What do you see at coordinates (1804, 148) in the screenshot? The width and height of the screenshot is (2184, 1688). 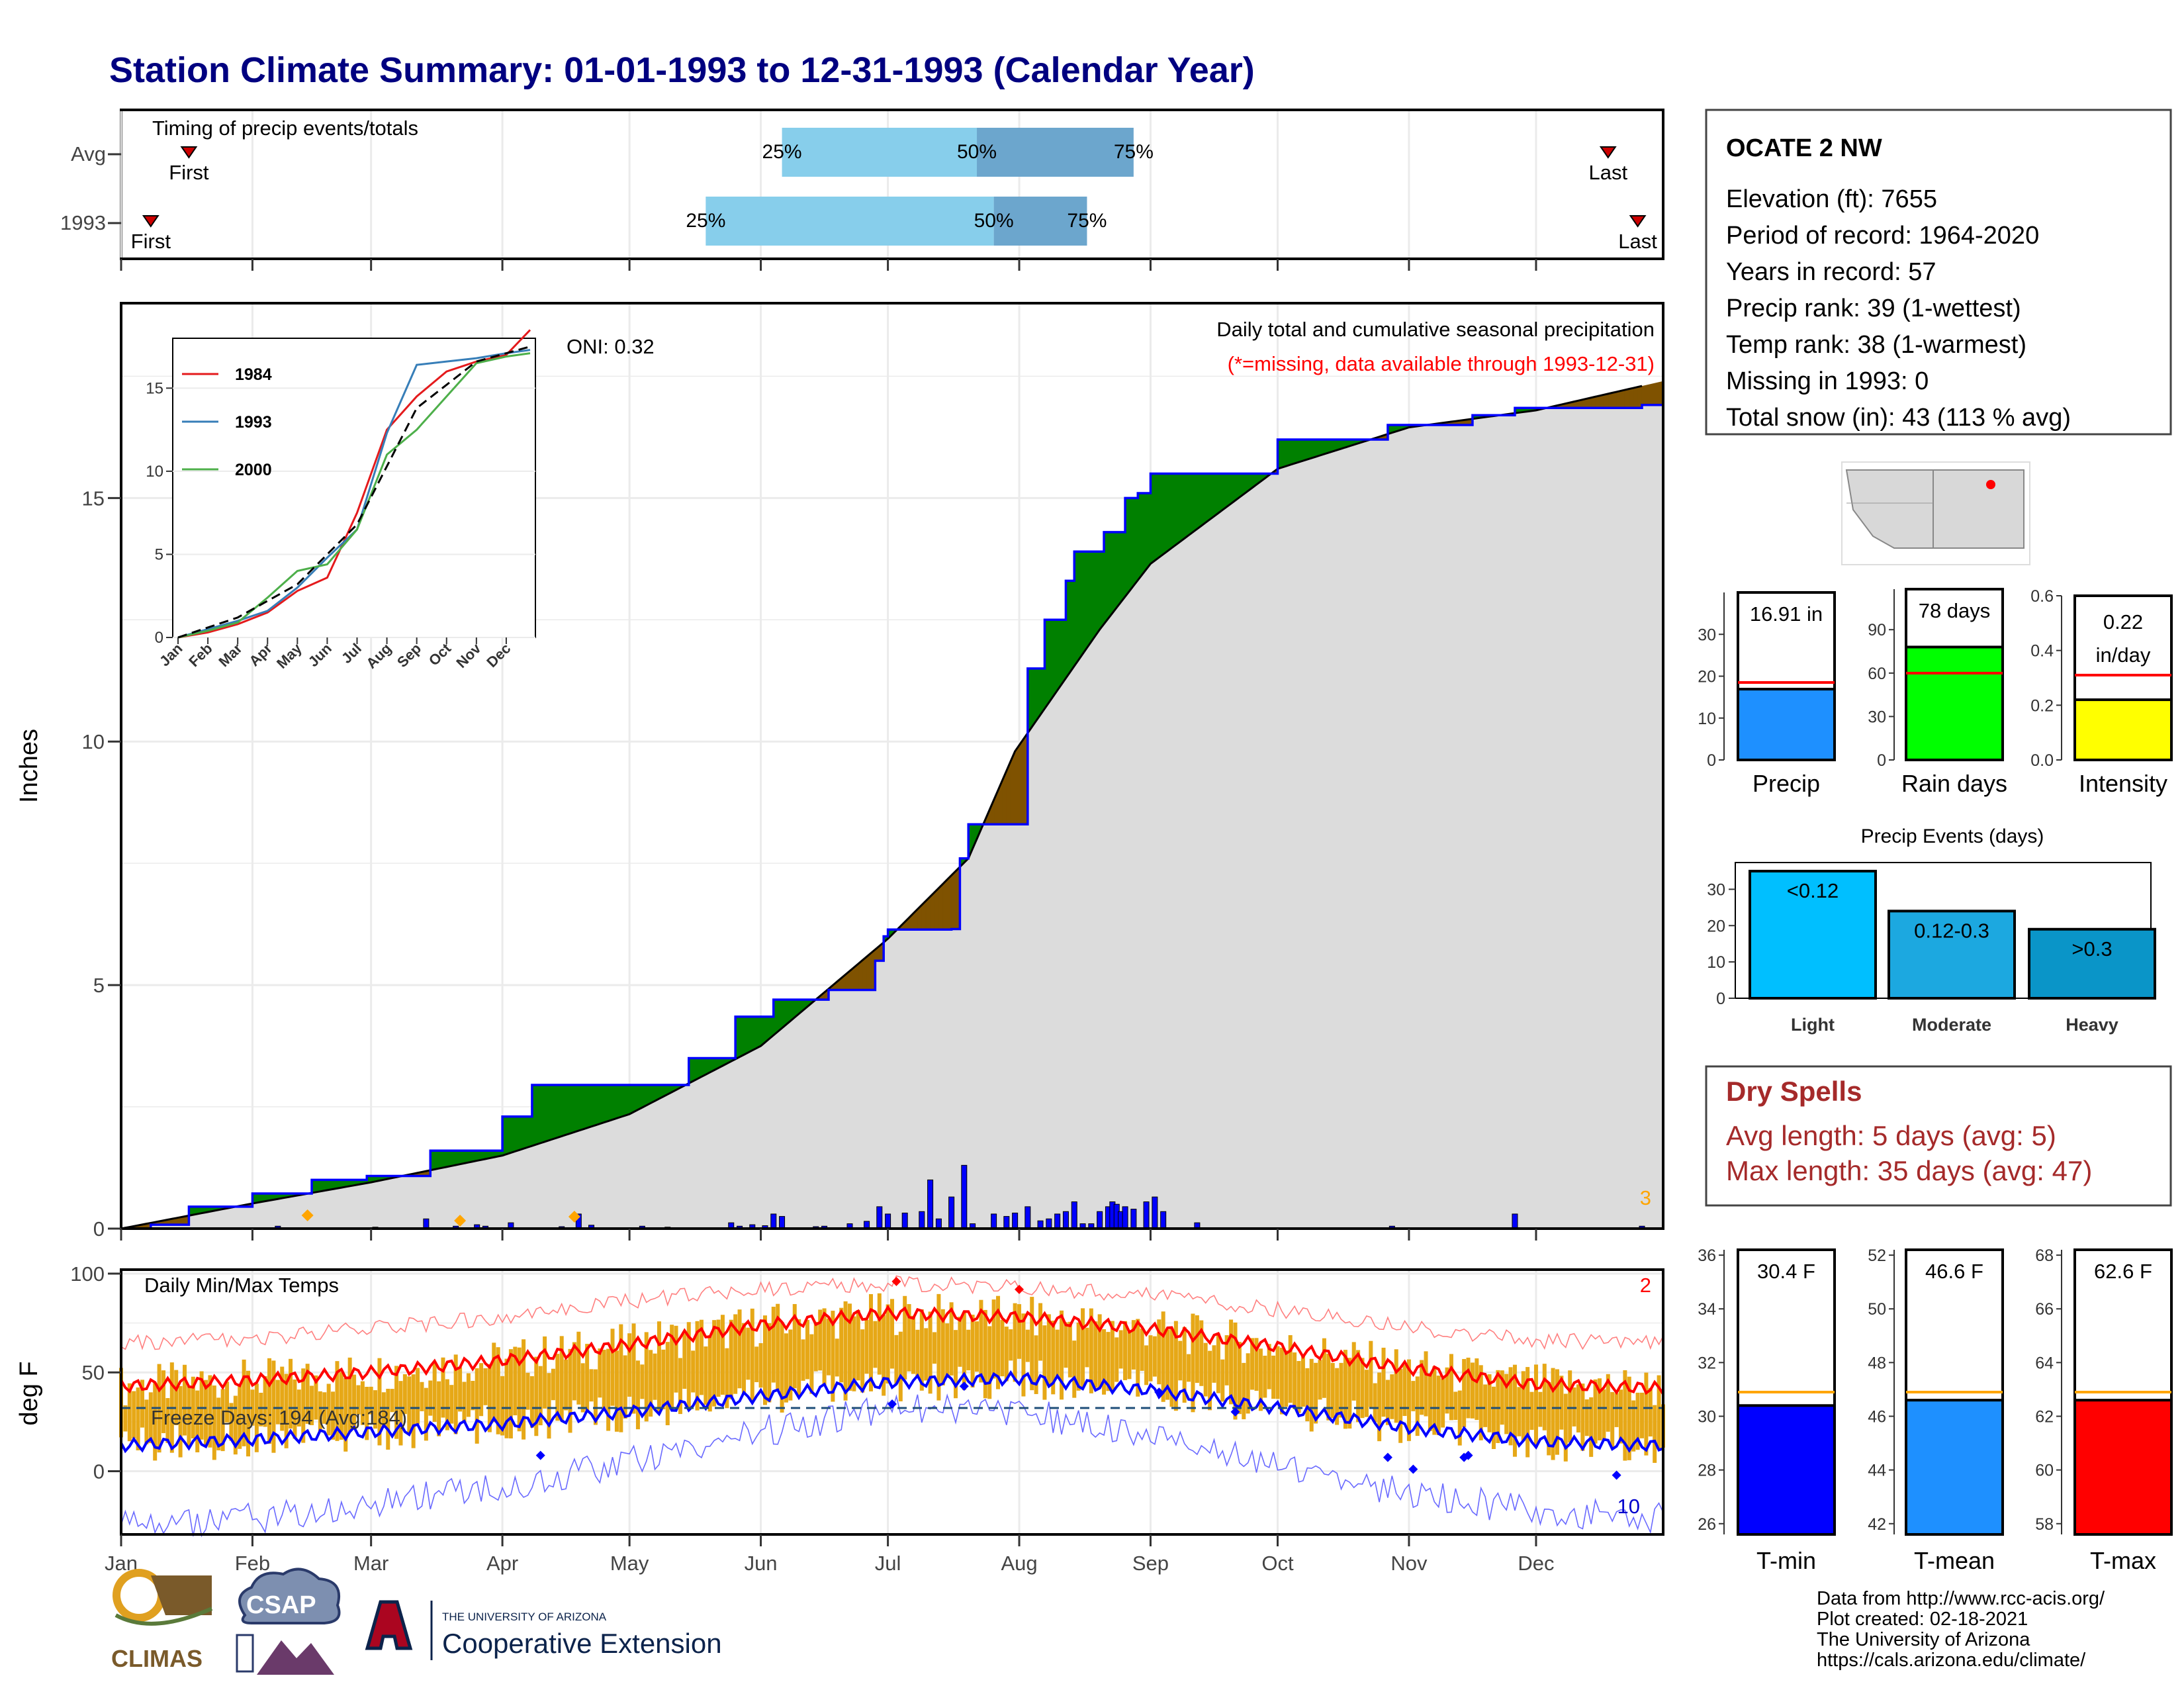 I see `station-name: OCATE 2 NW` at bounding box center [1804, 148].